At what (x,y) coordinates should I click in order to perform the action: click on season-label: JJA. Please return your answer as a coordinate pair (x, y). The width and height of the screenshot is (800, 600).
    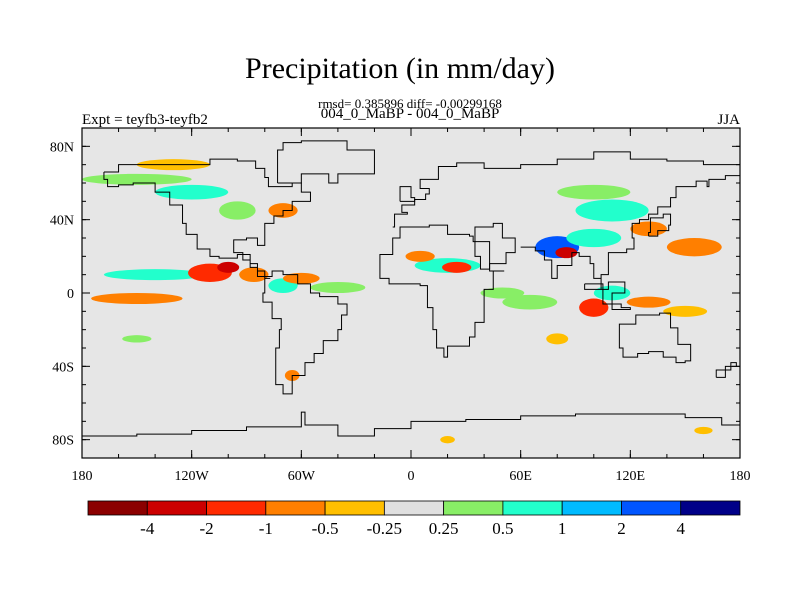
    Looking at the image, I should click on (728, 120).